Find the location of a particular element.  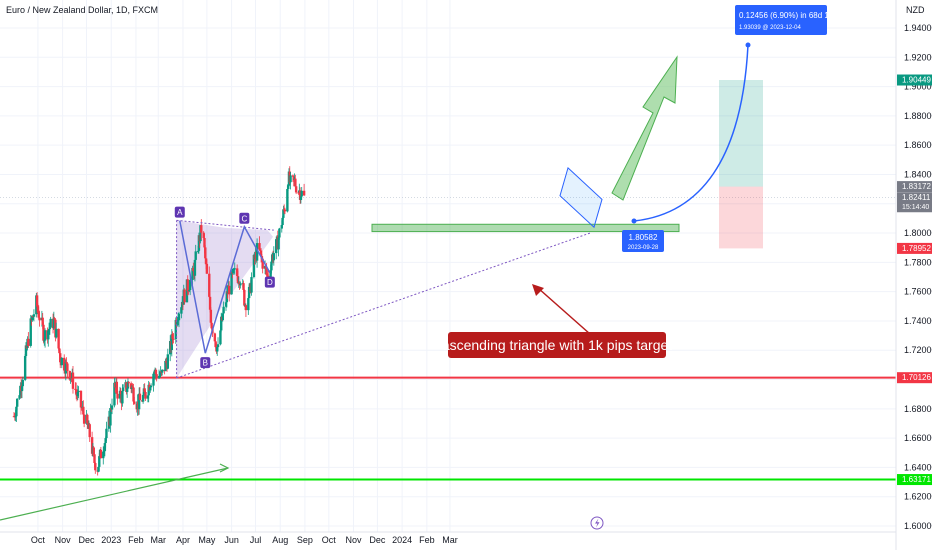

trendline-support is located at coordinates (114, 494).